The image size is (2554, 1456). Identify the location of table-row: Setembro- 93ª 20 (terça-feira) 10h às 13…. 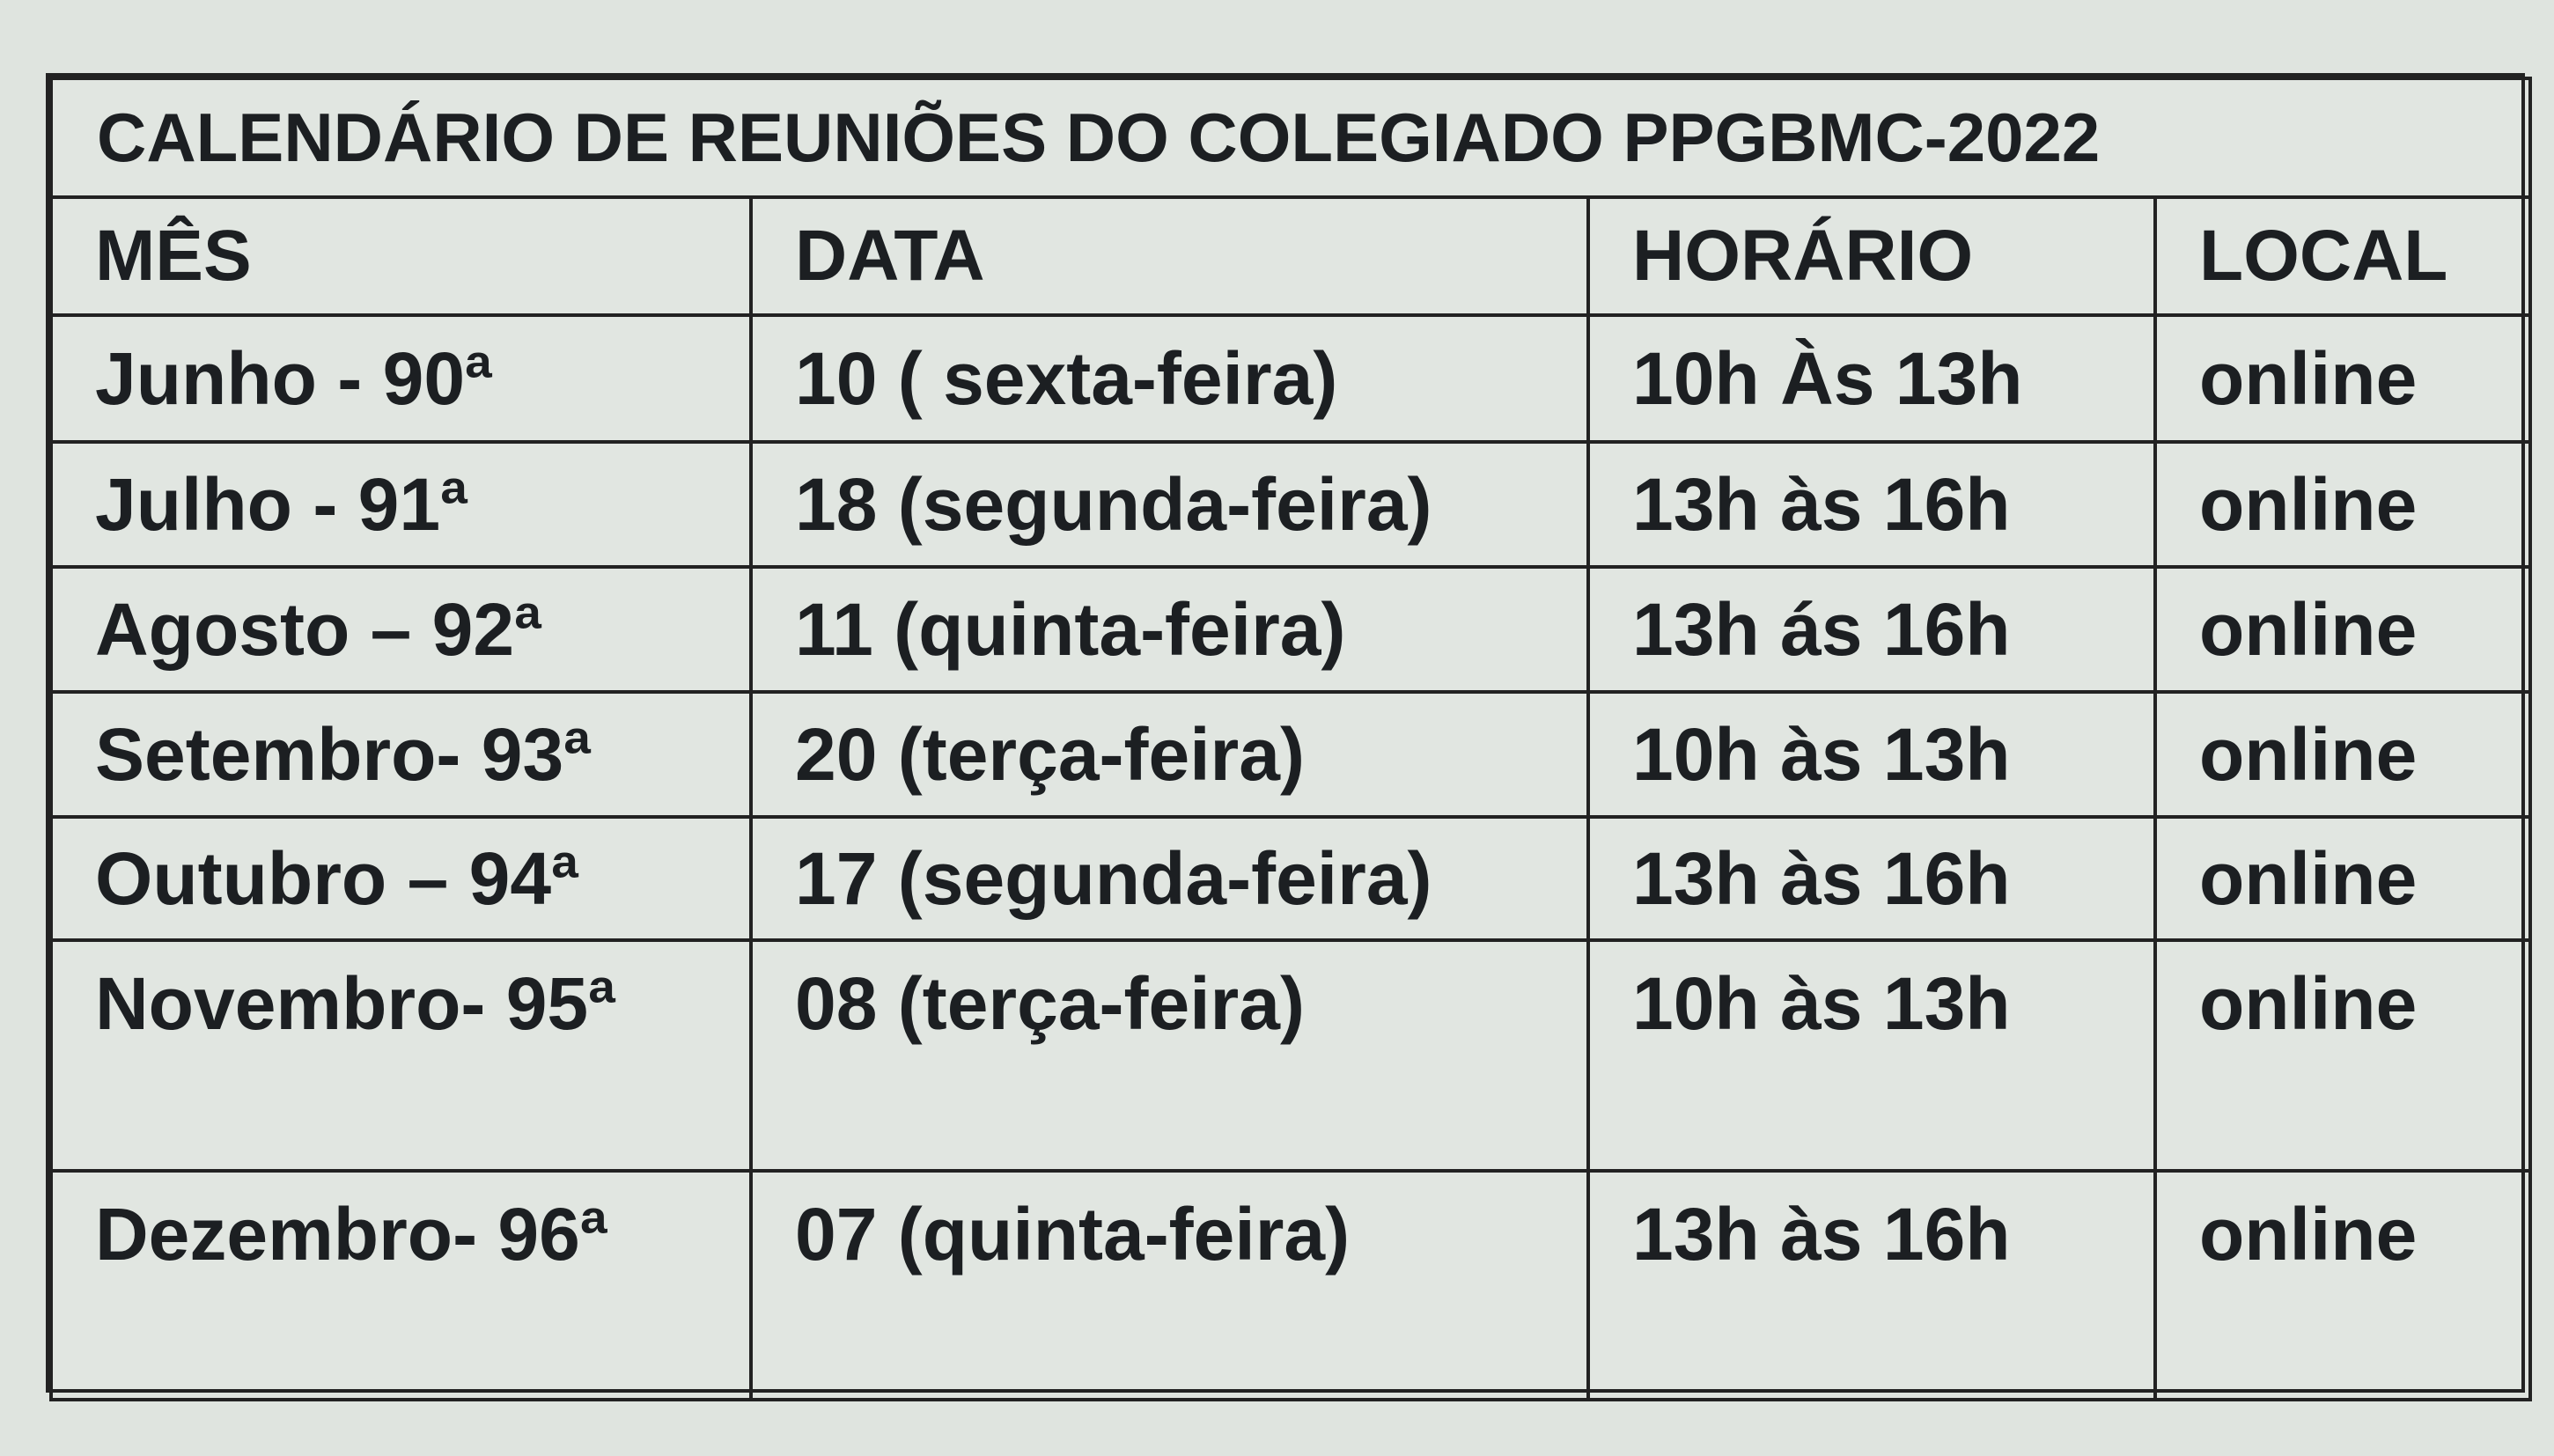
(1291, 754).